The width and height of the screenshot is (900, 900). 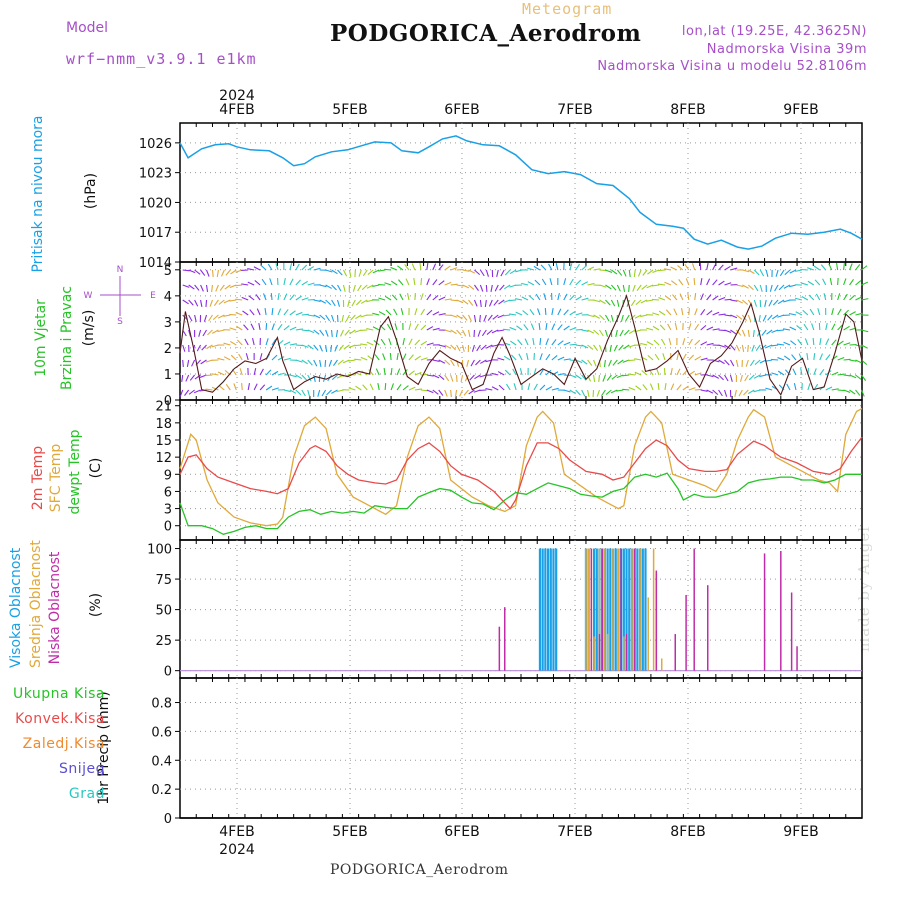 I want to click on wind-tick-label: 3, so click(x=168, y=323).